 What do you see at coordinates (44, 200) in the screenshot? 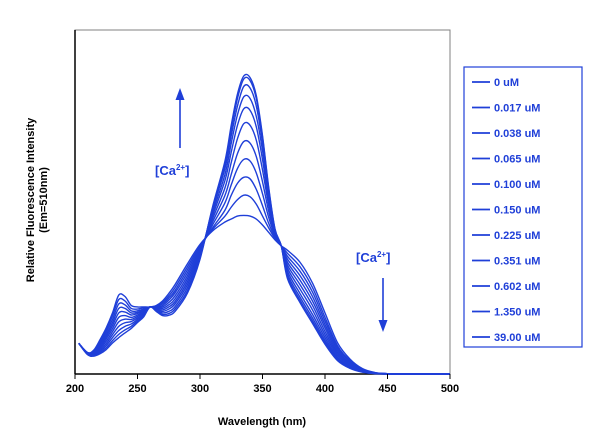
I see `y-axis-subtitle: (Em=510nm)` at bounding box center [44, 200].